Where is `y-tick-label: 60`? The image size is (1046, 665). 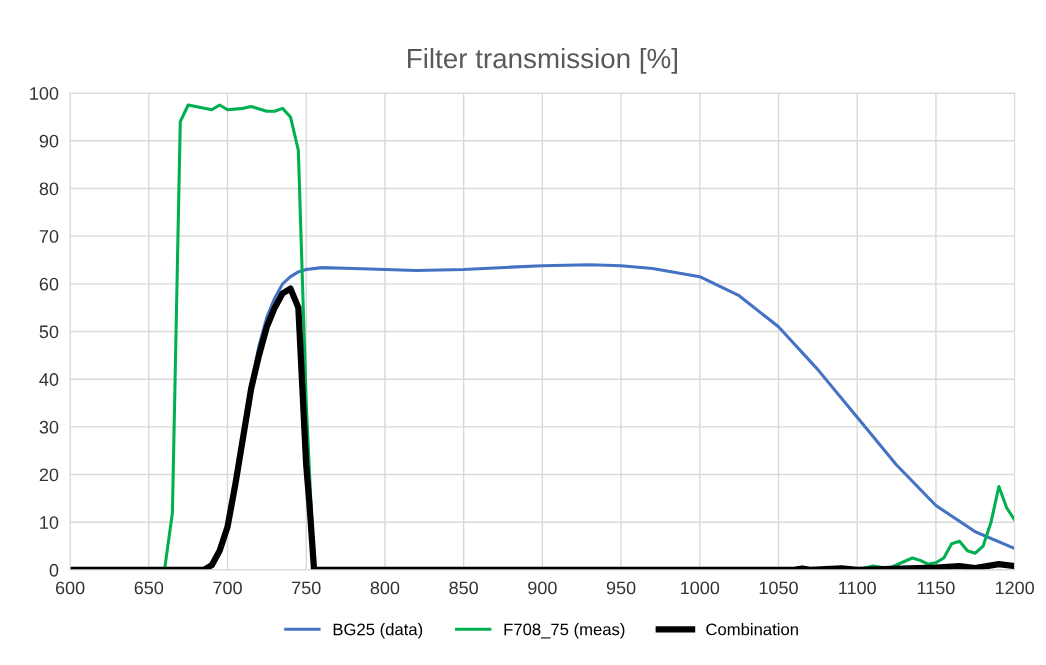 y-tick-label: 60 is located at coordinates (49, 284).